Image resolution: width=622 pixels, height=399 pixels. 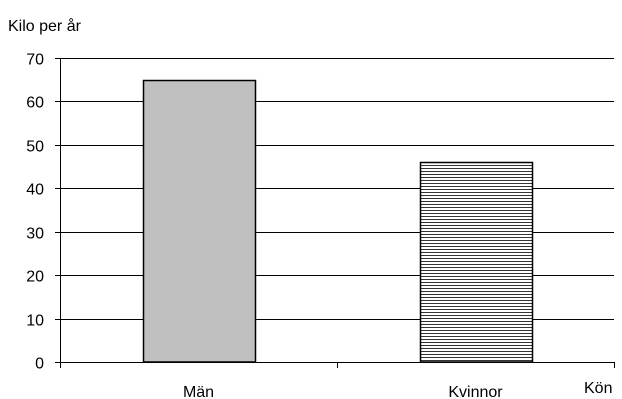 I want to click on y-tick-label: 70, so click(x=35, y=60).